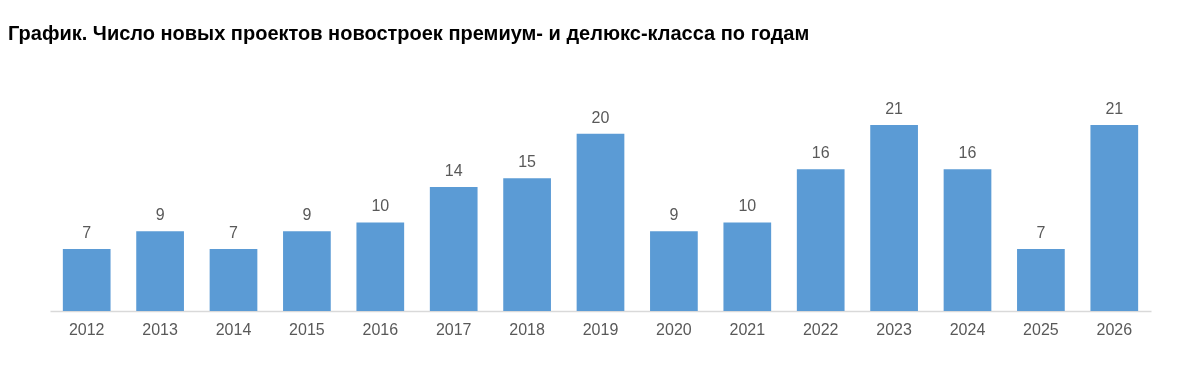 This screenshot has width=1200, height=371. I want to click on x-tick-label: 2025, so click(1041, 329).